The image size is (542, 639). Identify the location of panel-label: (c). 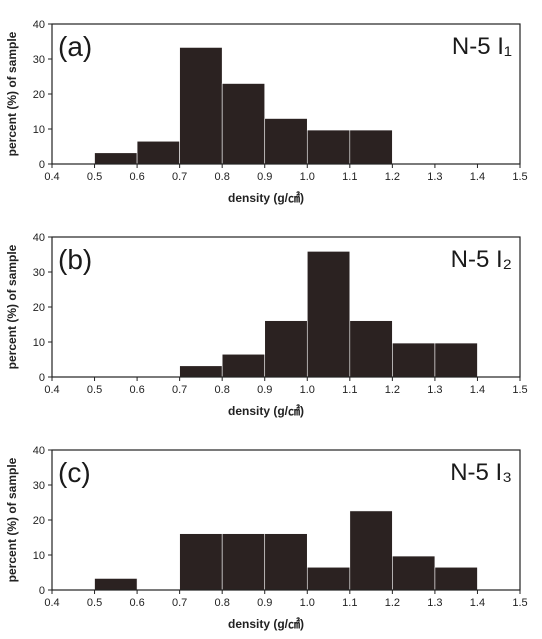
(74, 472).